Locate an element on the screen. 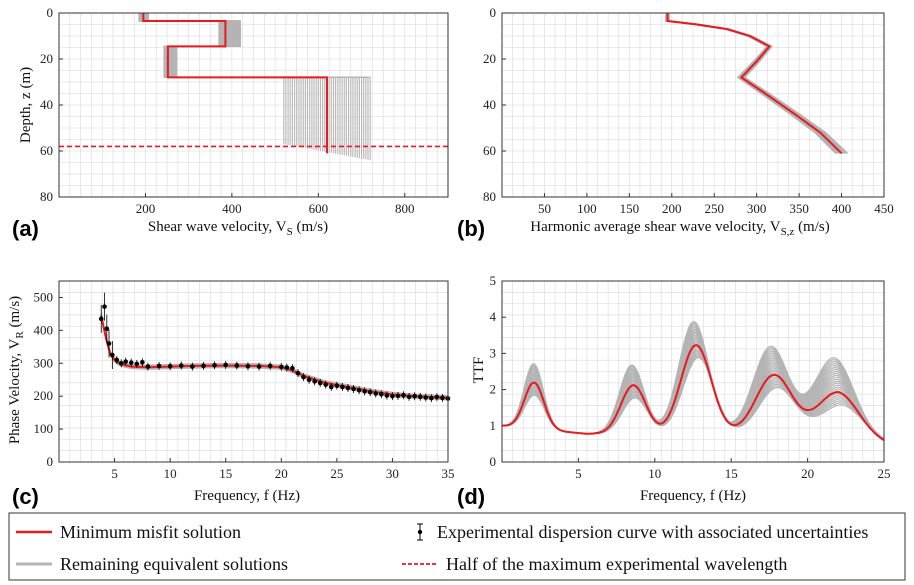 Image resolution: width=914 pixels, height=585 pixels. x-tick-label: 250 is located at coordinates (714, 208).